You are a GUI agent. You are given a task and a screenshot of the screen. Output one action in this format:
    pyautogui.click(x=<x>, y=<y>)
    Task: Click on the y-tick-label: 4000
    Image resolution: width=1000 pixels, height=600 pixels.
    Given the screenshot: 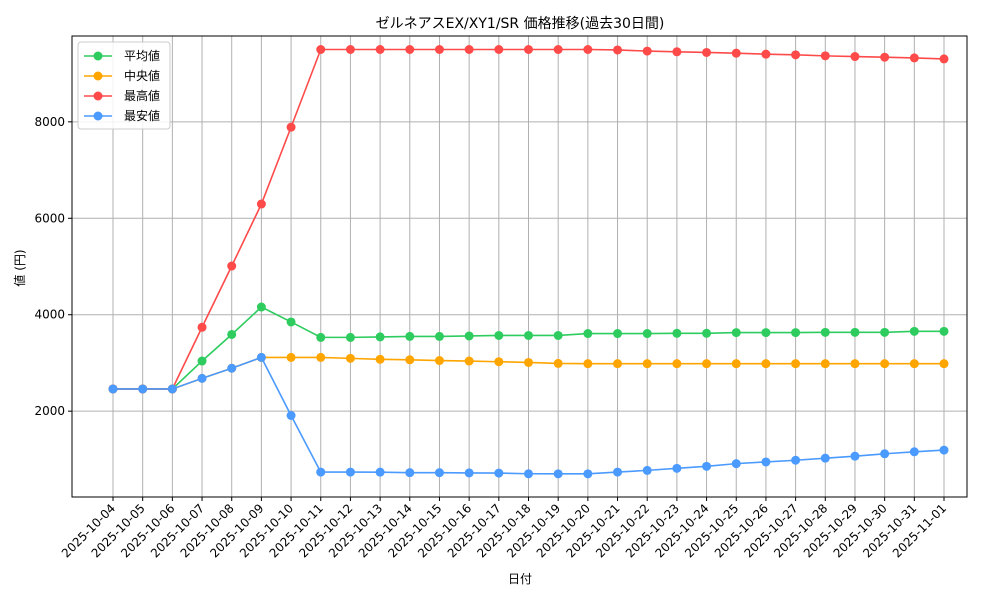 What is the action you would take?
    pyautogui.click(x=49, y=315)
    